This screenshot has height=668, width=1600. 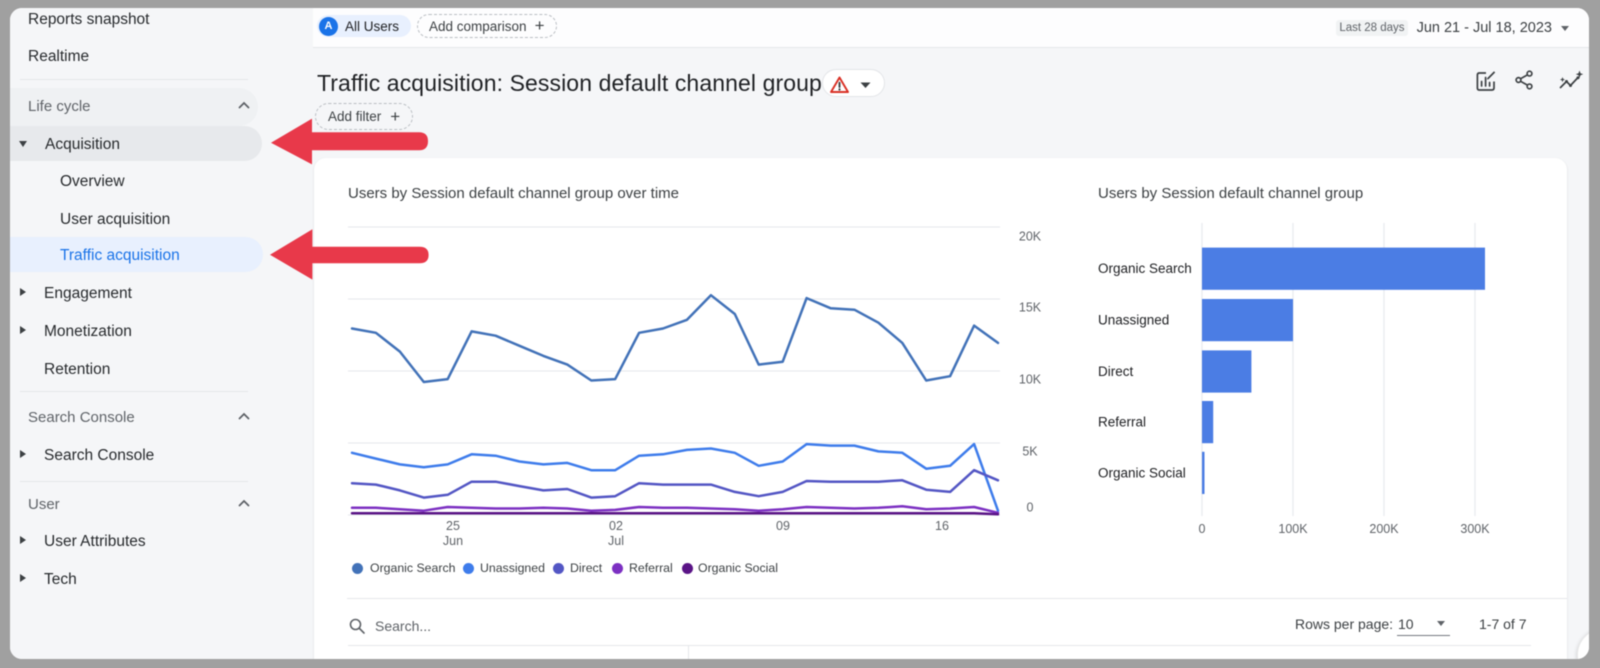 What do you see at coordinates (453, 526) in the screenshot?
I see `svg-text: 25` at bounding box center [453, 526].